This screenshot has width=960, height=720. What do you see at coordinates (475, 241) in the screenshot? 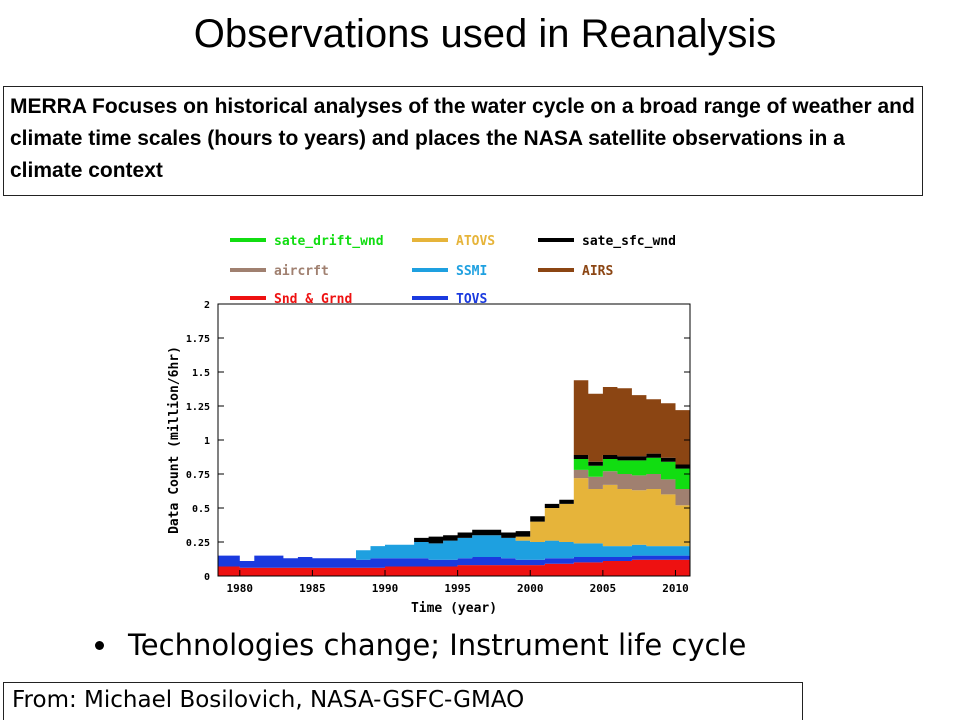
I see `legend-label: ATOVS` at bounding box center [475, 241].